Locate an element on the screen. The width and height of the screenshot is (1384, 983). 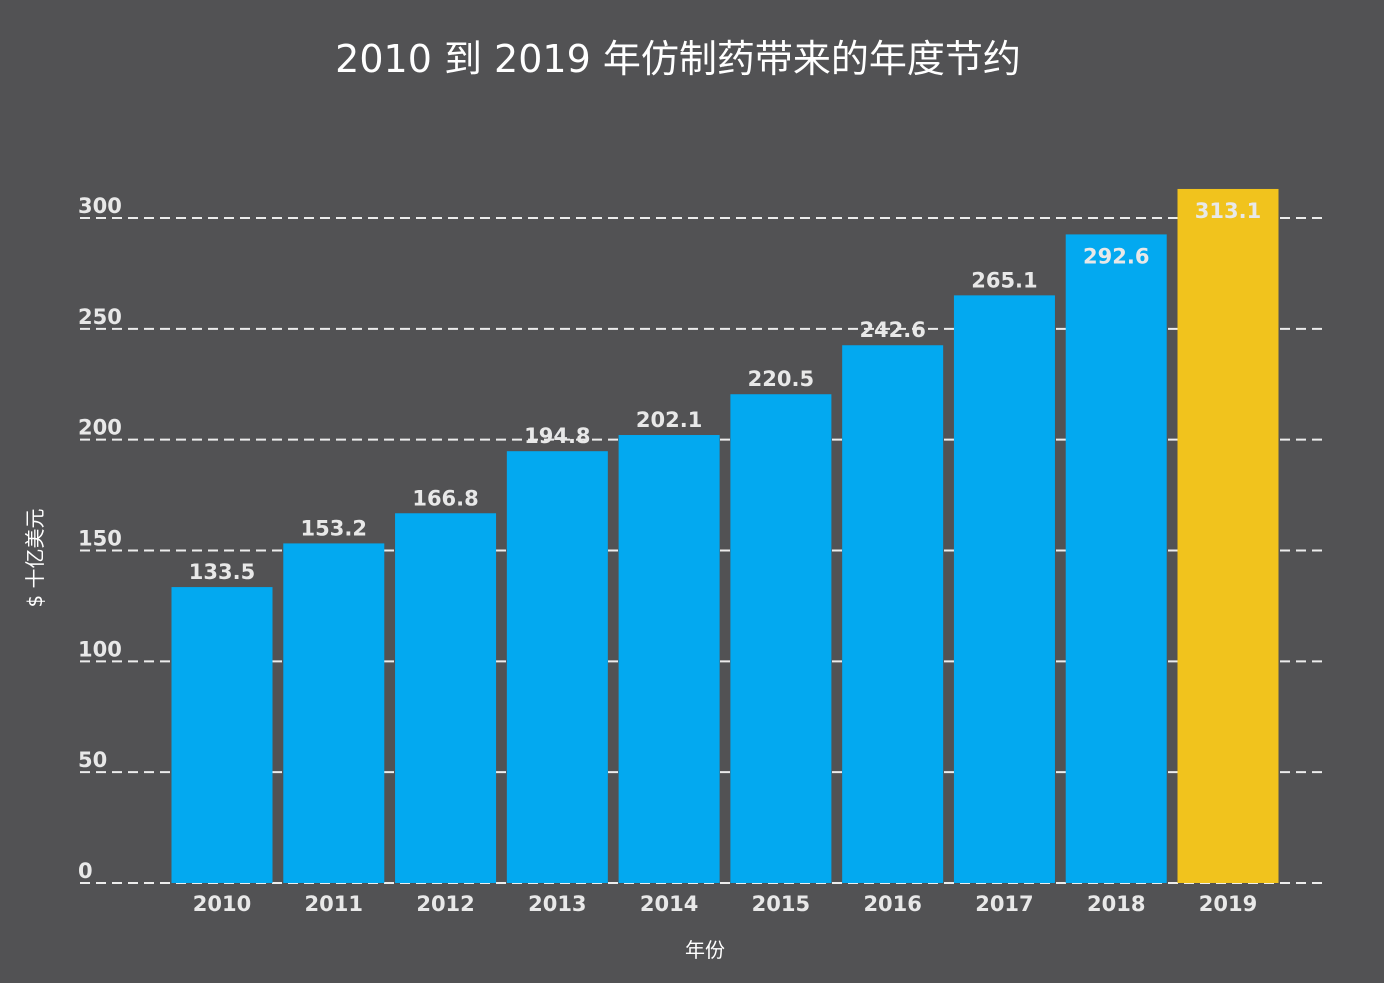
y-tick-label: 100 is located at coordinates (100, 649).